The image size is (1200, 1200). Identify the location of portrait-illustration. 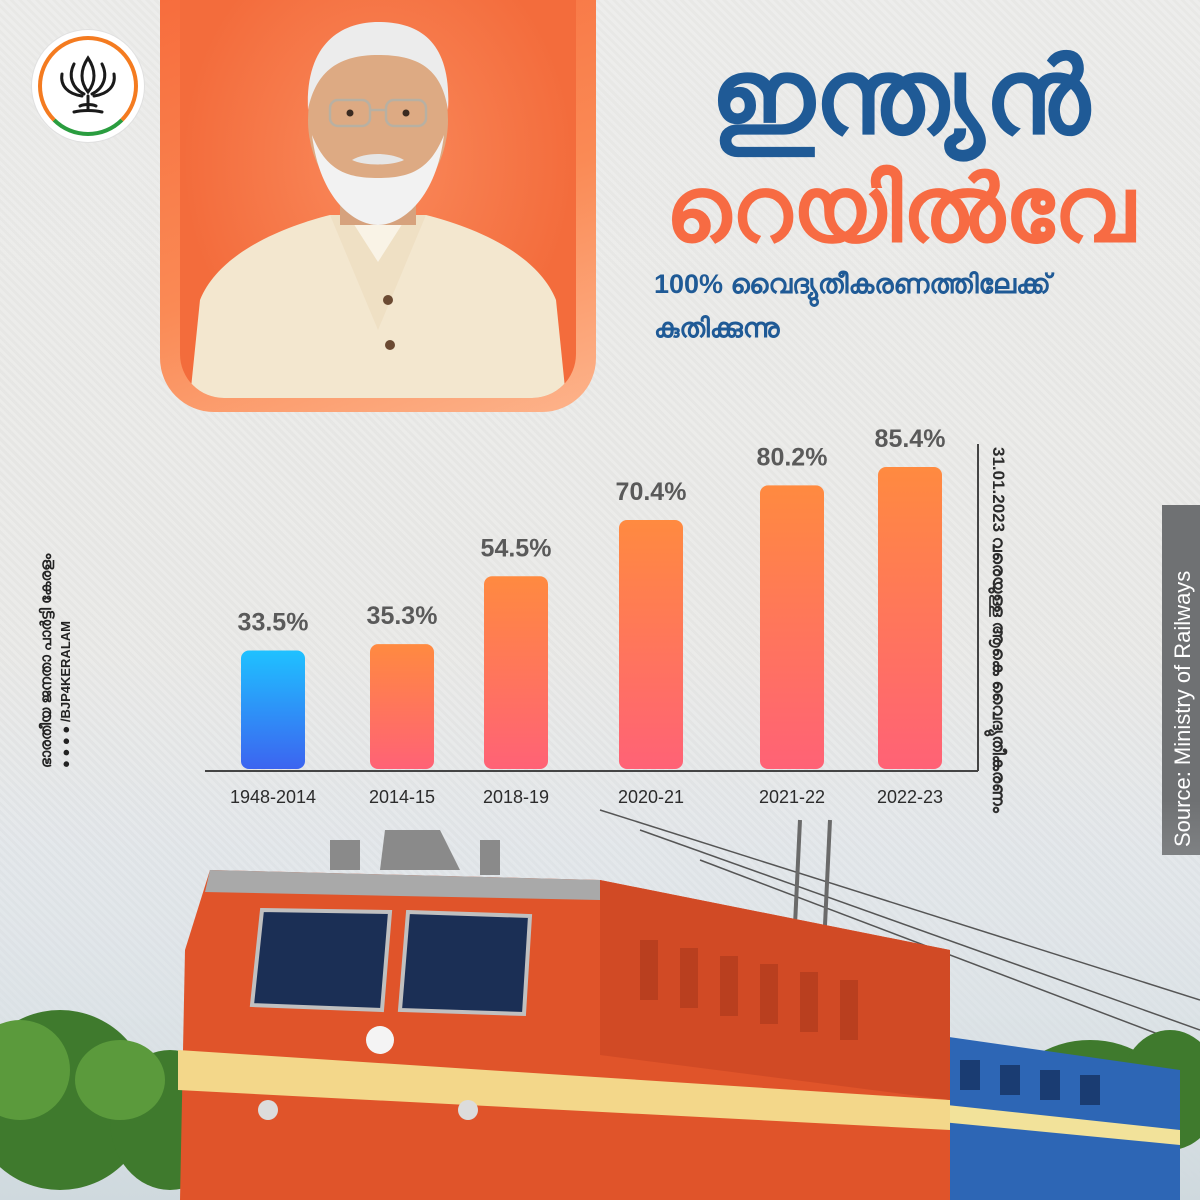
(378, 210).